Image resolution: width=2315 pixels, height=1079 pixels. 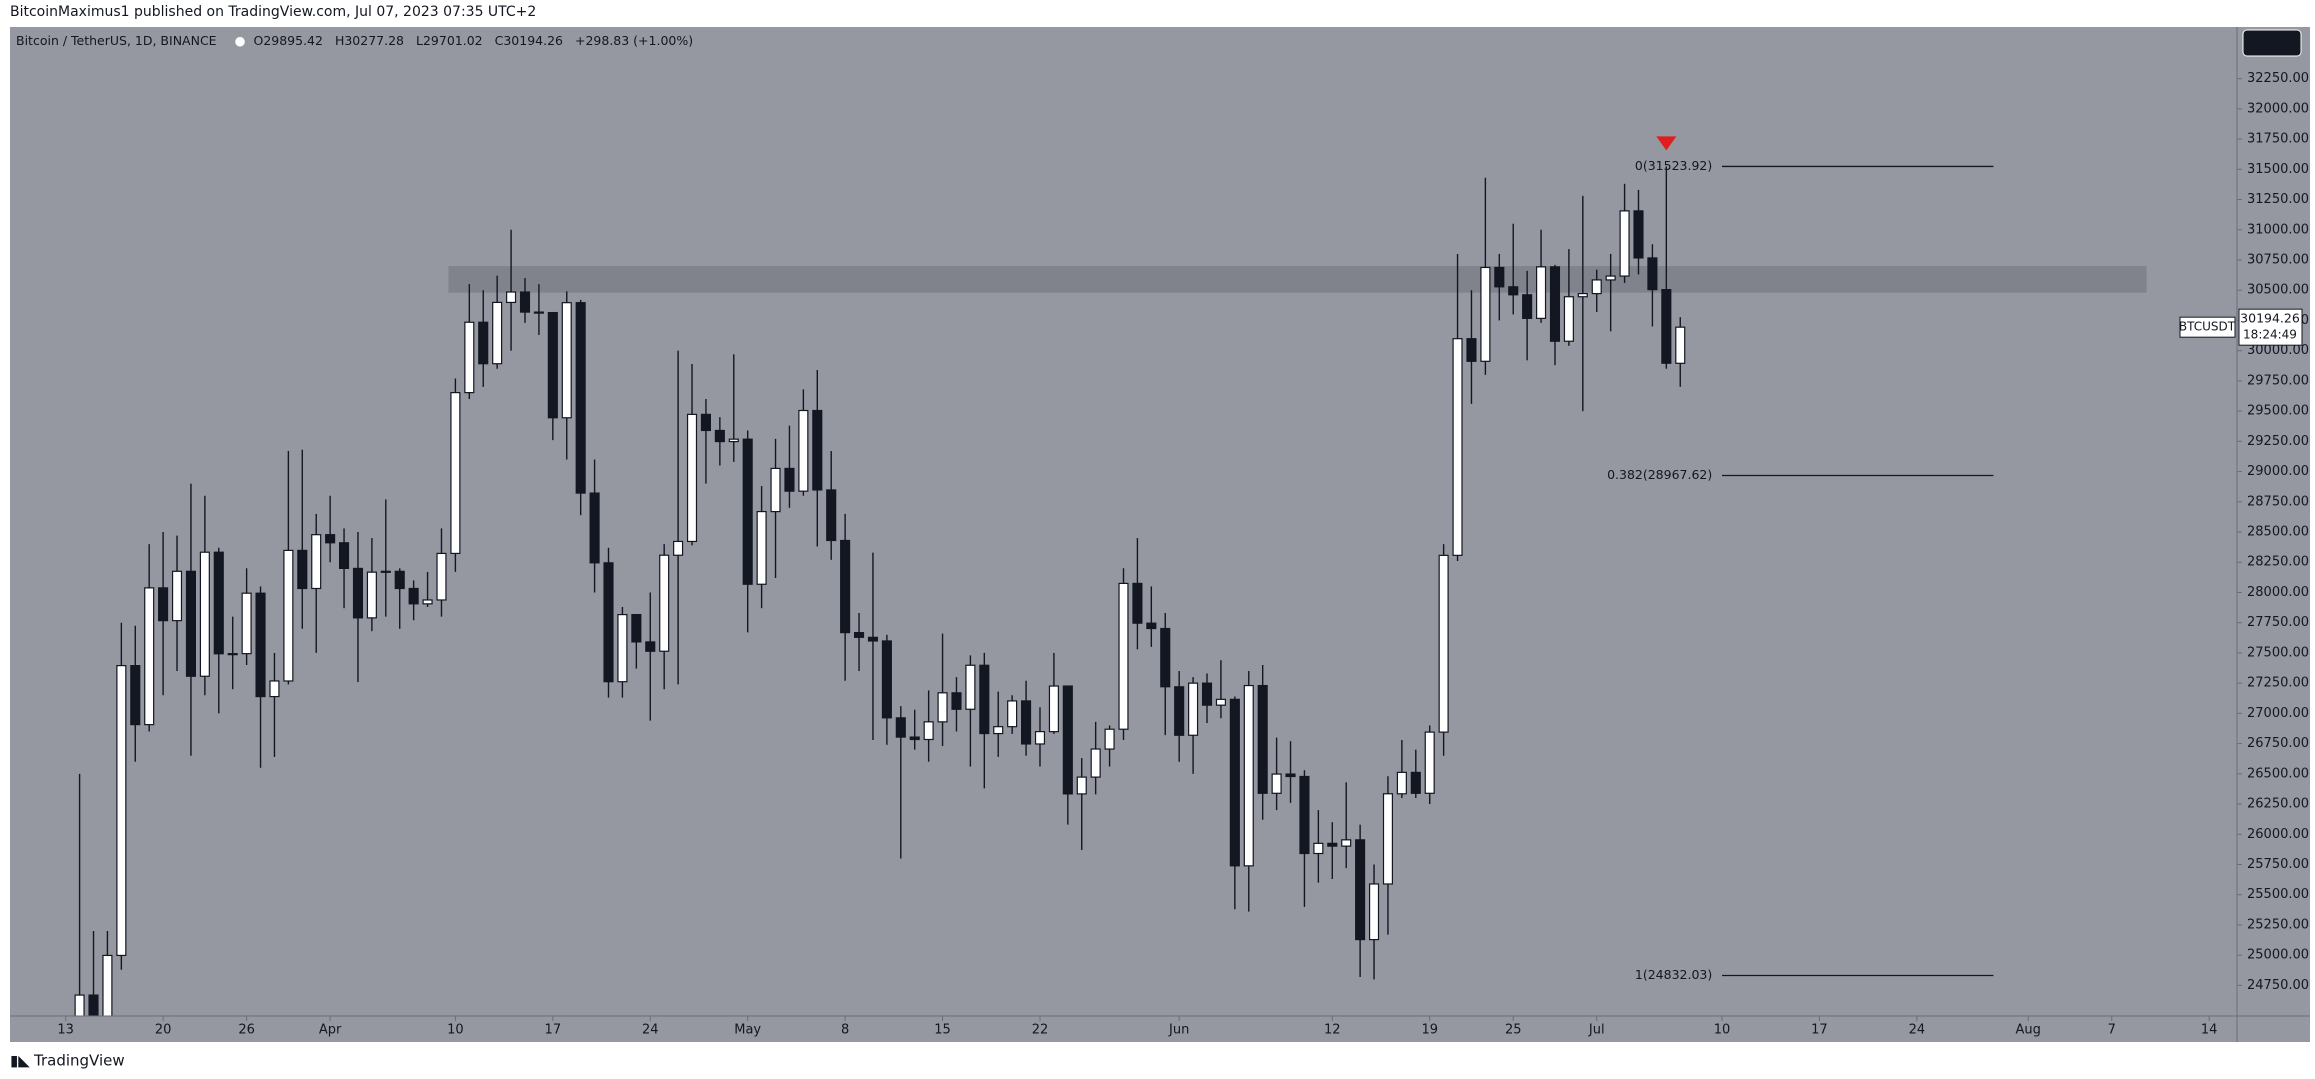 I want to click on symbol-tag: BTCUSDT, so click(x=2207, y=327).